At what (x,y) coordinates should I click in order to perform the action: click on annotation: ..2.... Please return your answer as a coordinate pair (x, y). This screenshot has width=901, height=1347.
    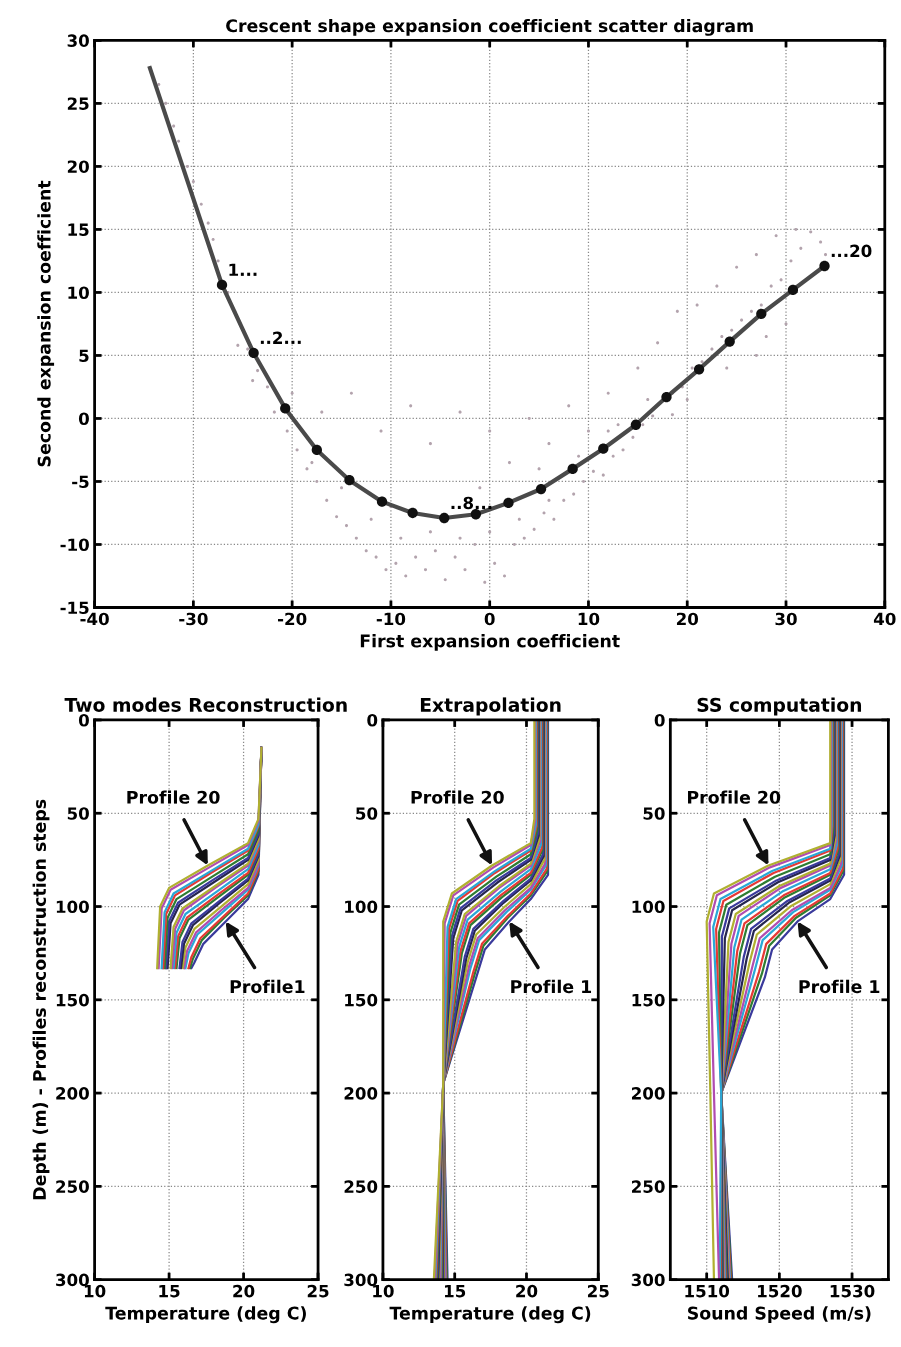
    Looking at the image, I should click on (280, 337).